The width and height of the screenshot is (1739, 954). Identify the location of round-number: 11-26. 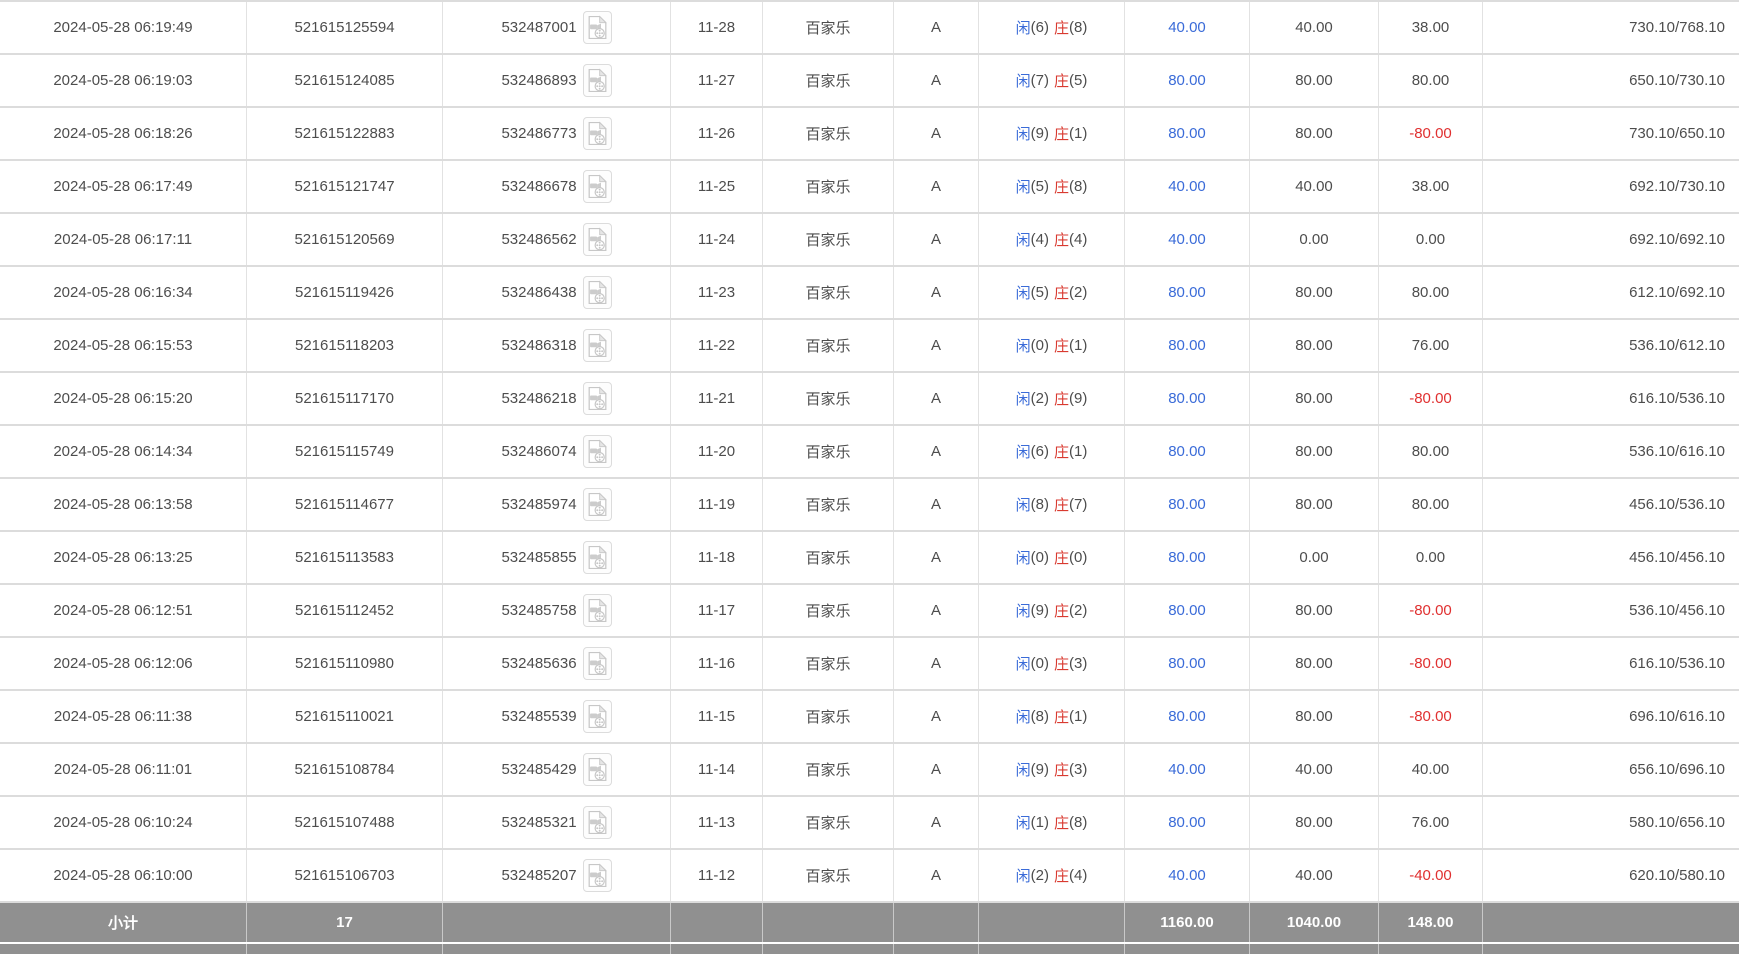
(717, 133).